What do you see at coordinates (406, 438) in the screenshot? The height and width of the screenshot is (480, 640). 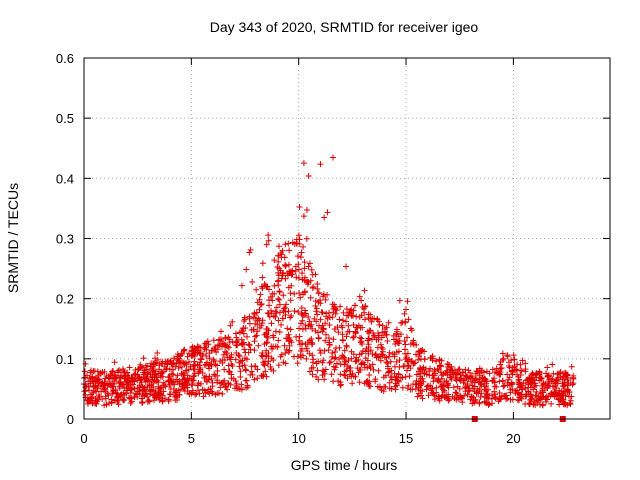 I see `x-tick-label: 15` at bounding box center [406, 438].